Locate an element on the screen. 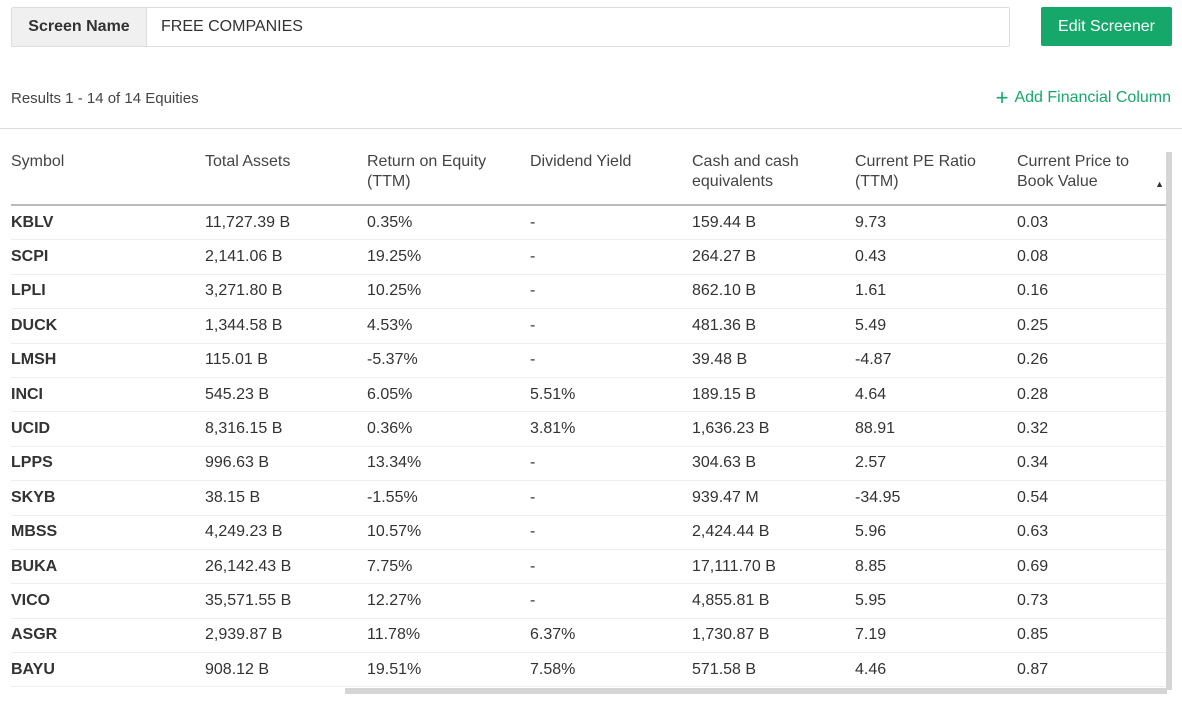 Image resolution: width=1182 pixels, height=705 pixels. sort-ascending-icon: ▲ is located at coordinates (1159, 184).